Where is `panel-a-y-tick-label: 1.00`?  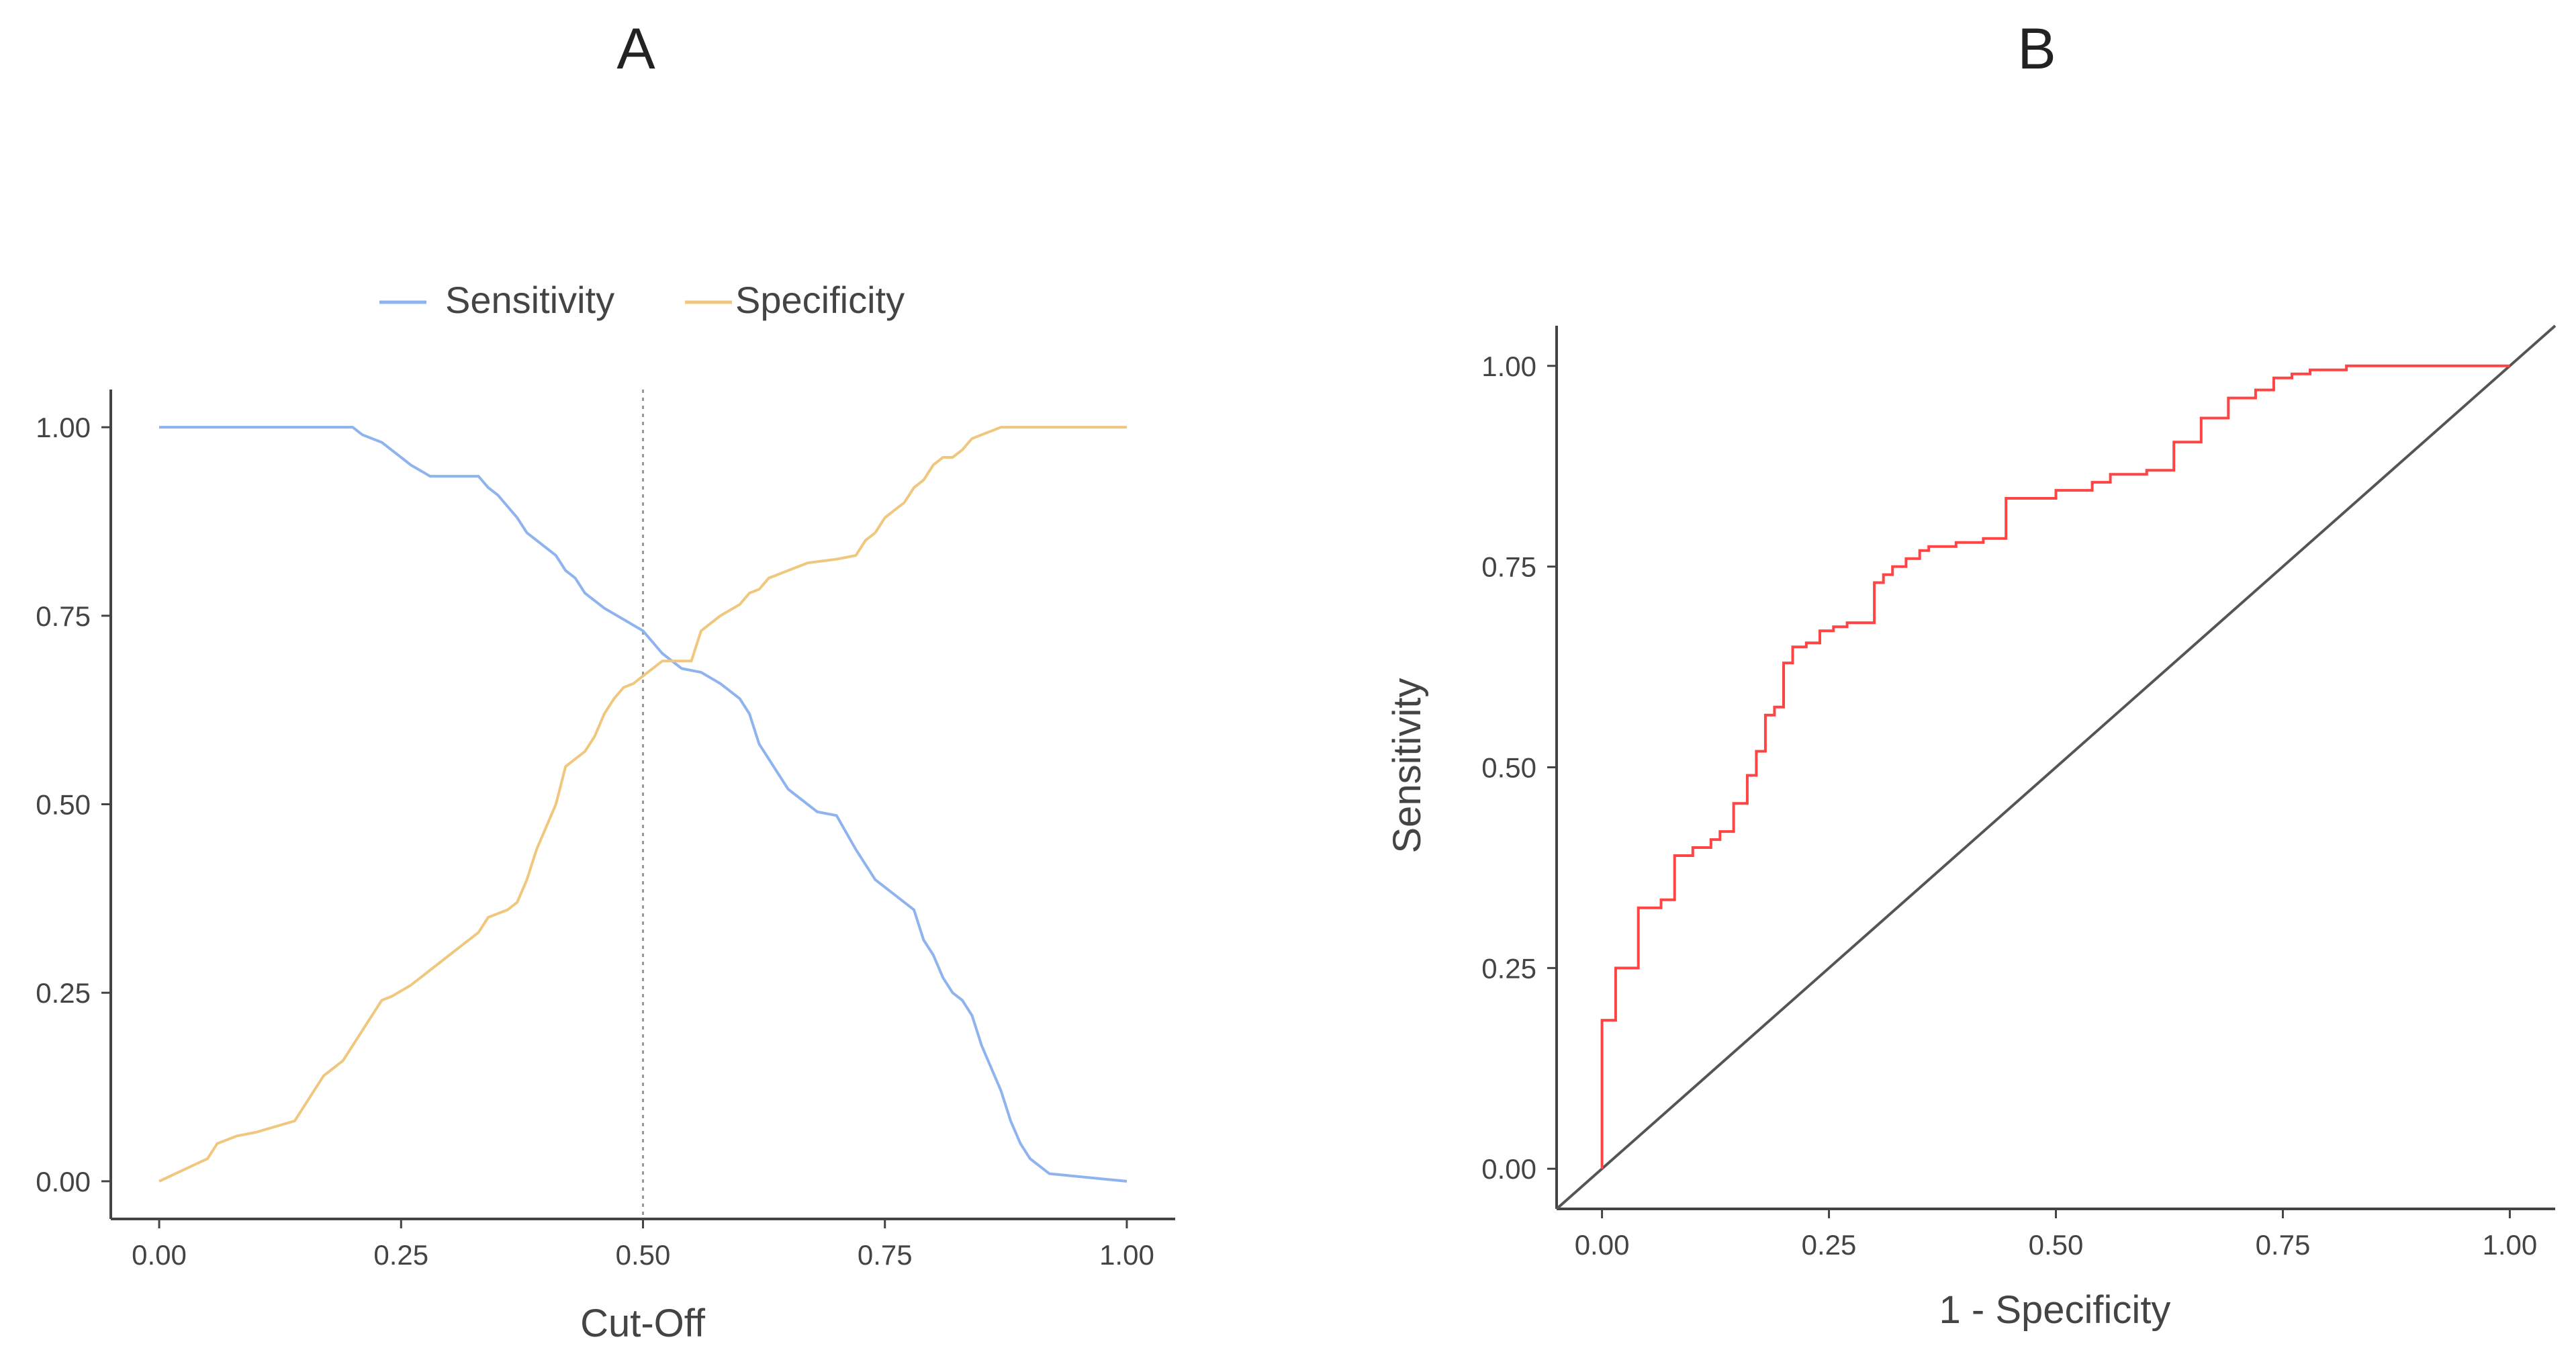 panel-a-y-tick-label: 1.00 is located at coordinates (63, 428).